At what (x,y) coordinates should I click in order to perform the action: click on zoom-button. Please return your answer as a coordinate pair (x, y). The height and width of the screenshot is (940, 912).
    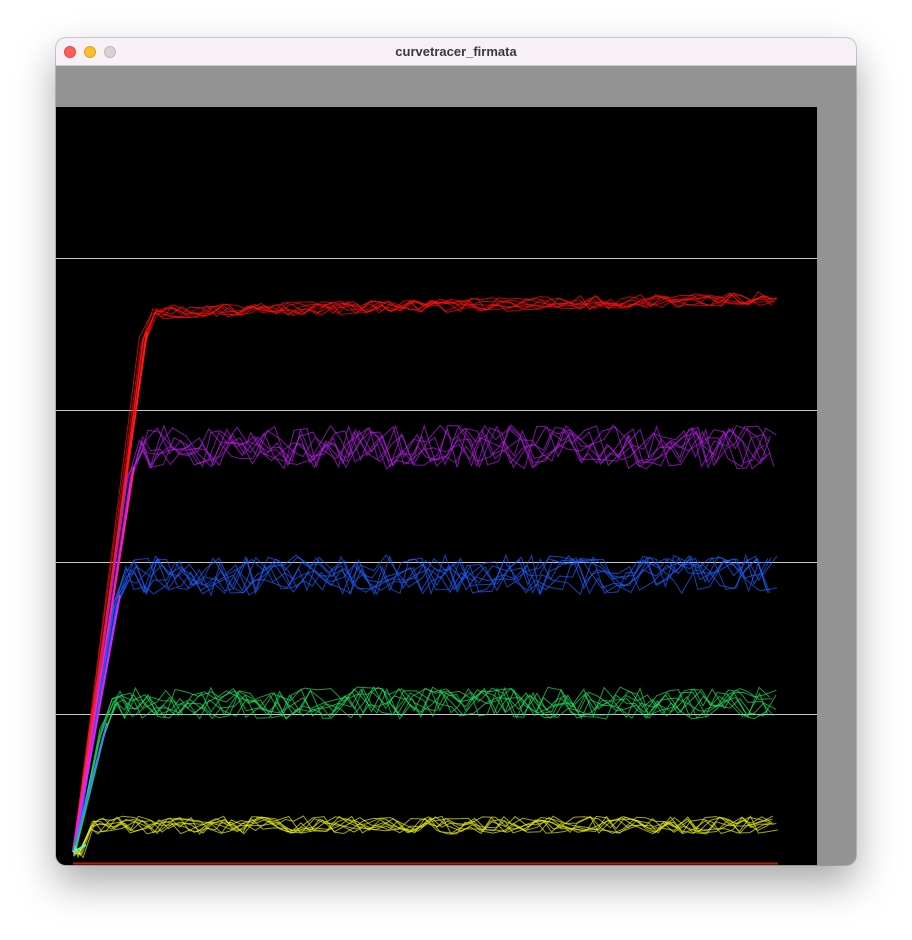
    Looking at the image, I should click on (110, 52).